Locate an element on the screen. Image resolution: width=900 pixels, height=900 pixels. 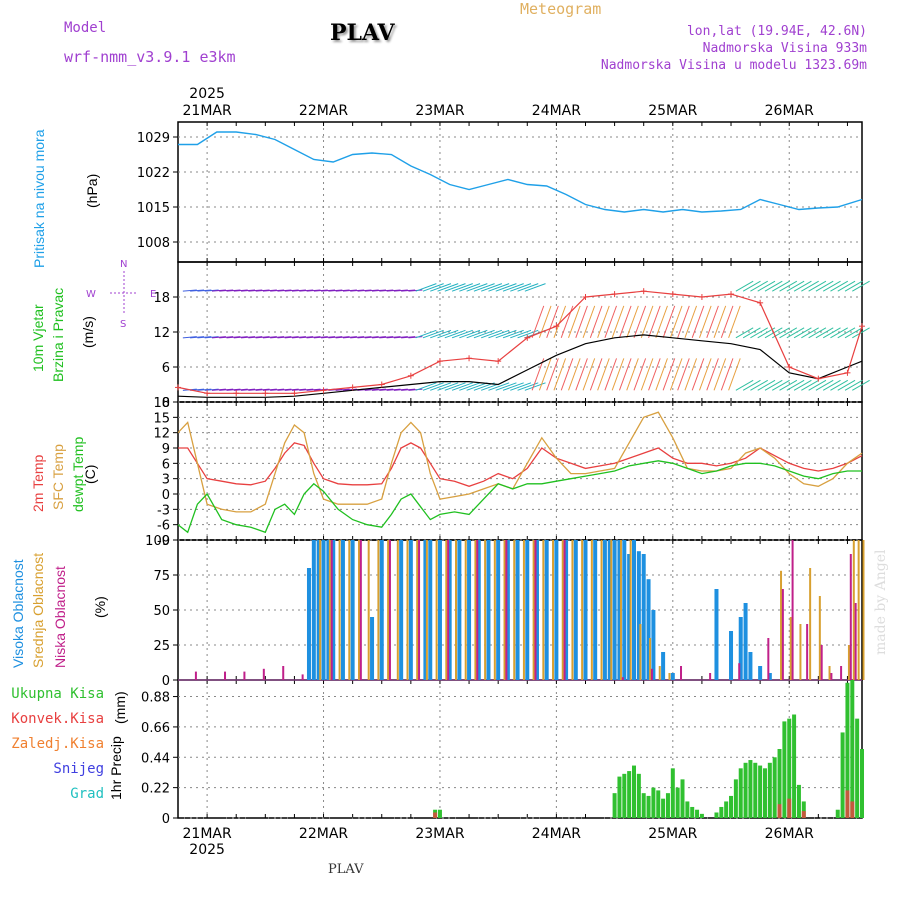
ytick-label: 0.66 is located at coordinates (155, 728).